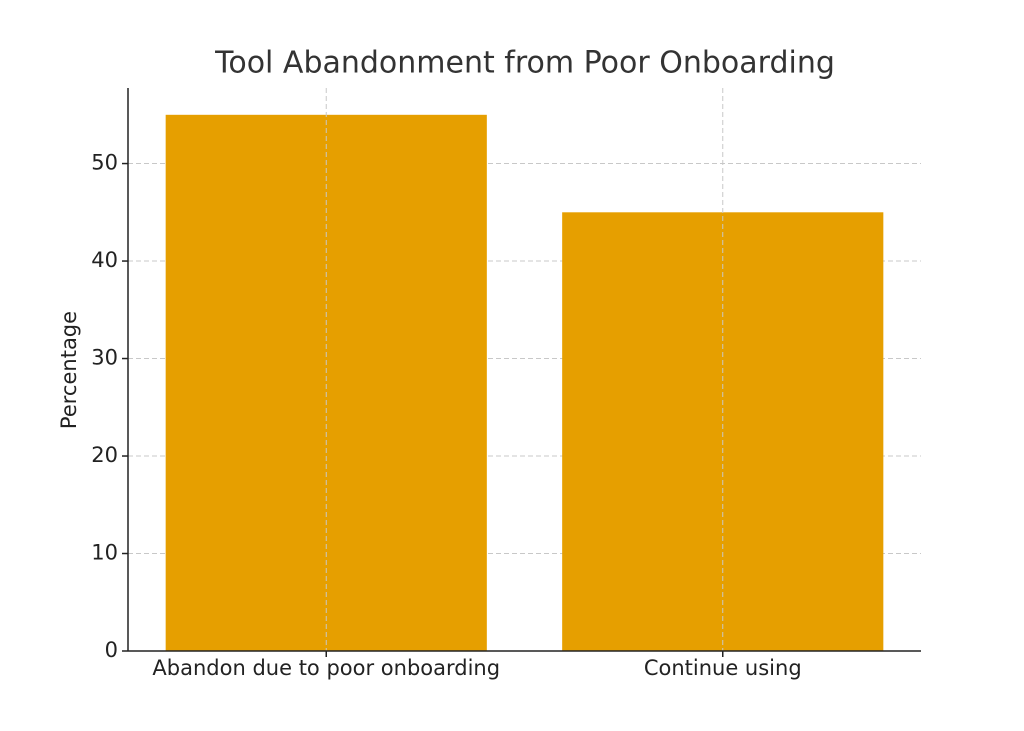  I want to click on y-tick-label: 0, so click(111, 650).